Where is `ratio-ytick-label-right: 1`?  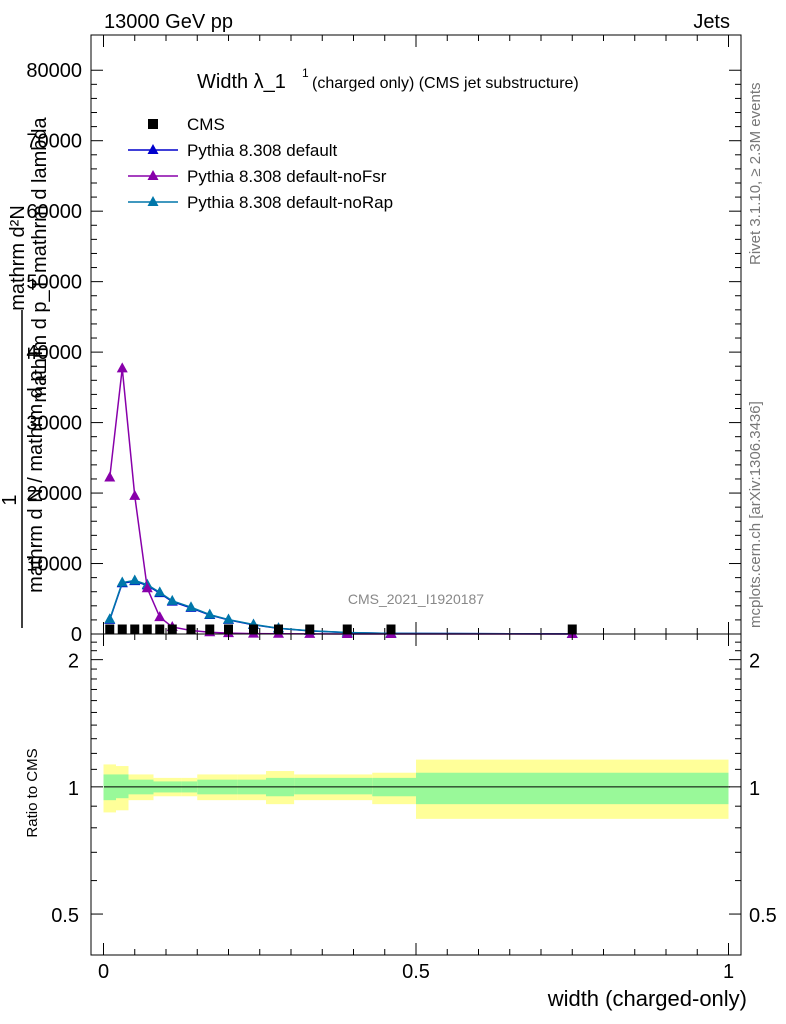
ratio-ytick-label-right: 1 is located at coordinates (754, 789).